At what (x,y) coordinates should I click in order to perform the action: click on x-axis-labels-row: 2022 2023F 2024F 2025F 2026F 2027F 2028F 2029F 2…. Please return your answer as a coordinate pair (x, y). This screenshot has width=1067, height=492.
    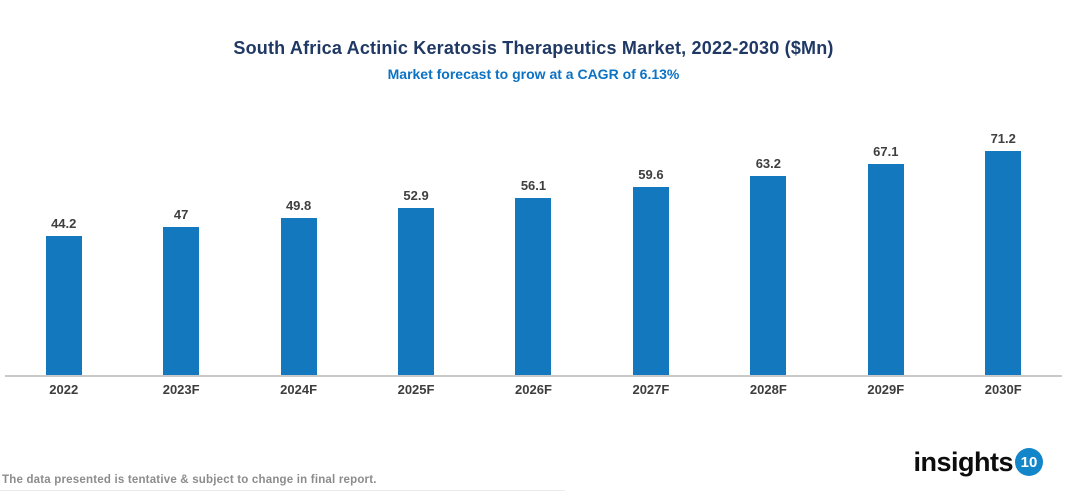
    Looking at the image, I should click on (533, 389).